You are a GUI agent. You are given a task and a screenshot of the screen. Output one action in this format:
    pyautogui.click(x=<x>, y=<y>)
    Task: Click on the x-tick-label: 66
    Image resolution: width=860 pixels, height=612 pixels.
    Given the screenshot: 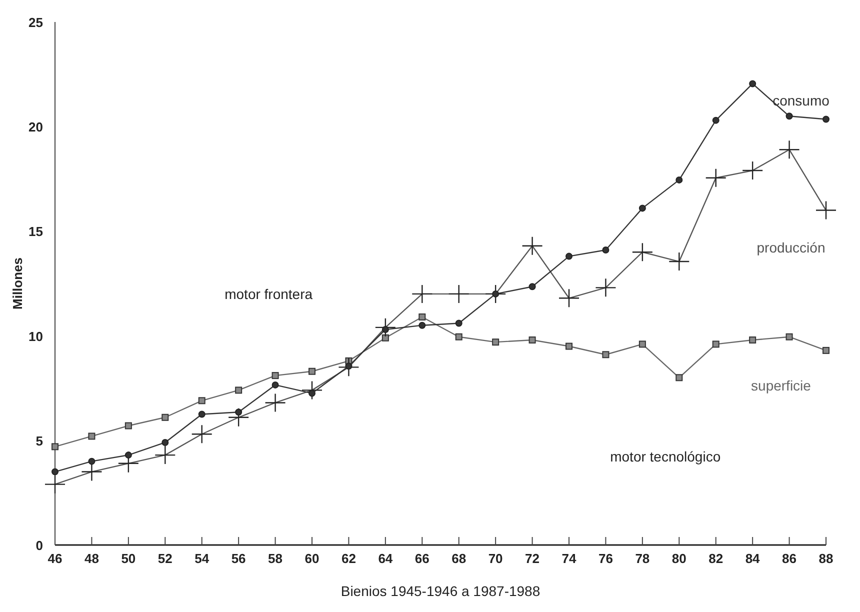 What is the action you would take?
    pyautogui.click(x=422, y=558)
    